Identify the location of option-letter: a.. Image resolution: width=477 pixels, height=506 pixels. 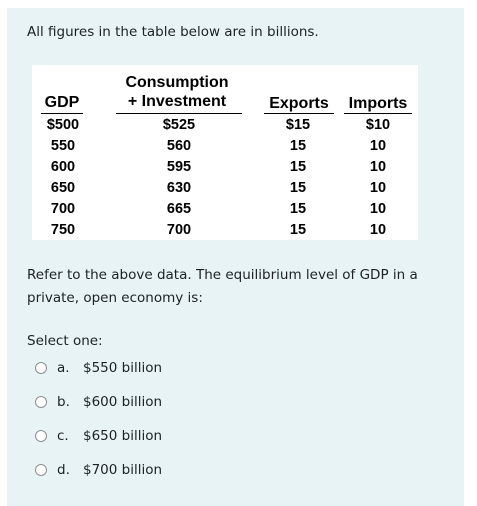
(63, 368).